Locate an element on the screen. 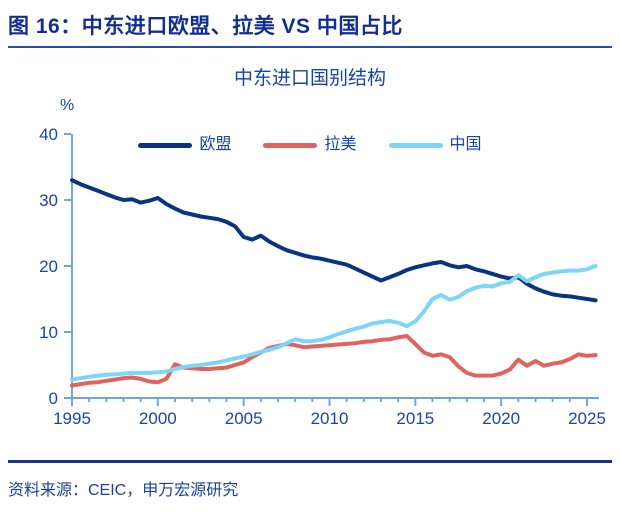  y-tick-label: 40 is located at coordinates (48, 134).